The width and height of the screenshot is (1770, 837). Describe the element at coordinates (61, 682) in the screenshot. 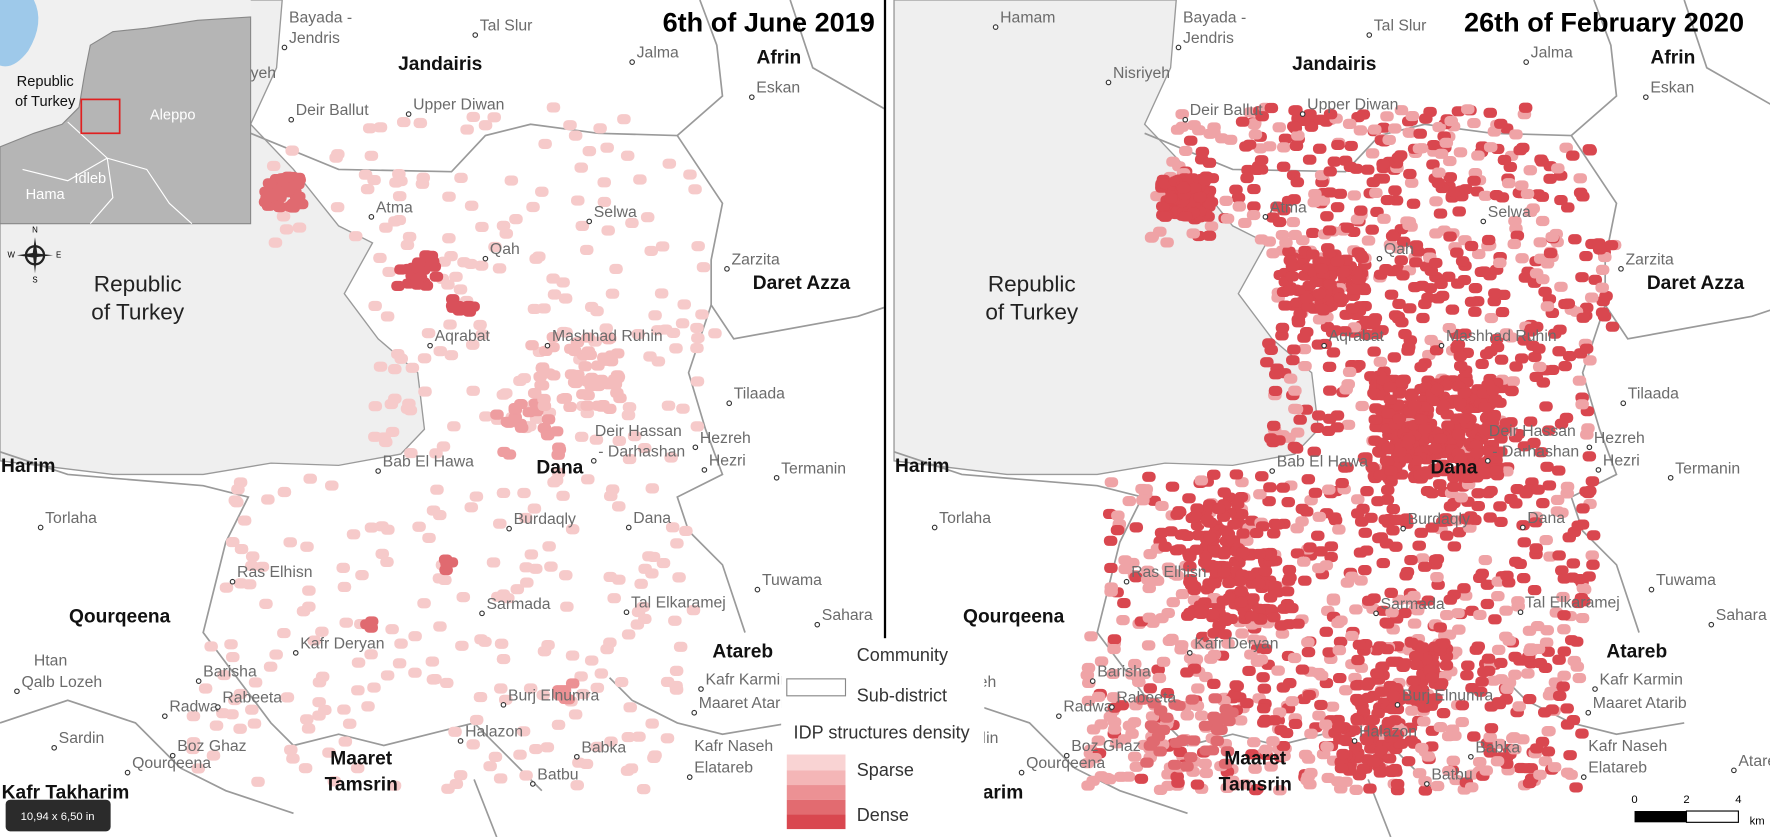

I see `place-label: Qalb Lozeh` at that location.